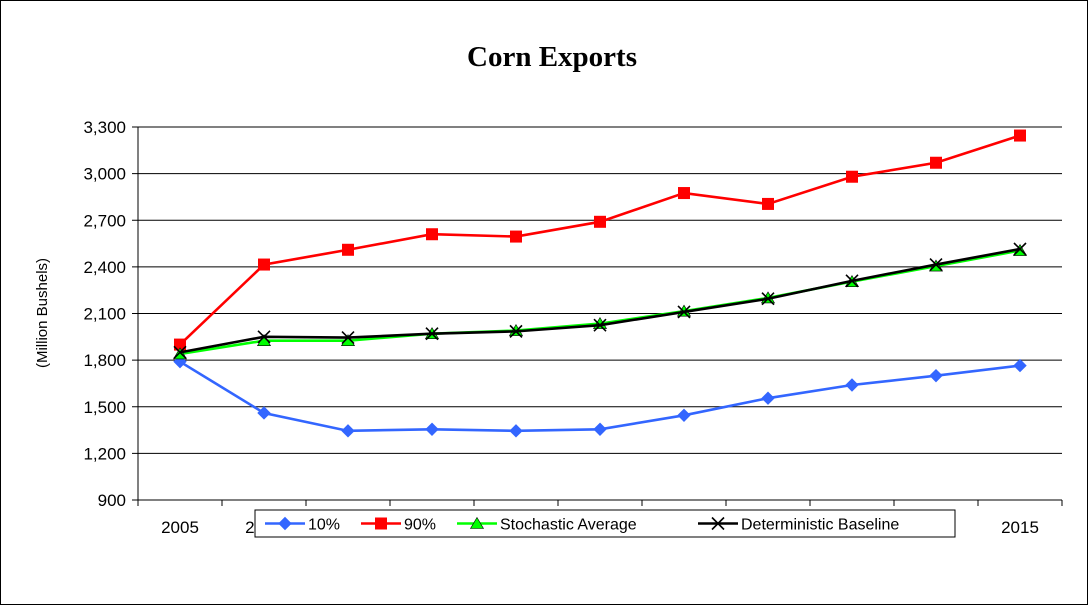 This screenshot has width=1088, height=605. Describe the element at coordinates (104, 127) in the screenshot. I see `y-tick-label: 3,300` at that location.